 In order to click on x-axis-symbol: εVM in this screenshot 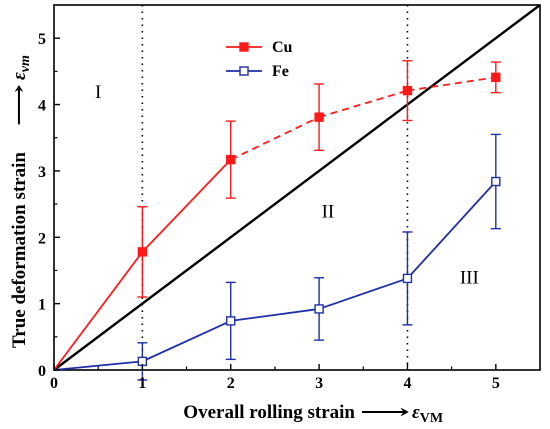, I will do `click(427, 414)`.